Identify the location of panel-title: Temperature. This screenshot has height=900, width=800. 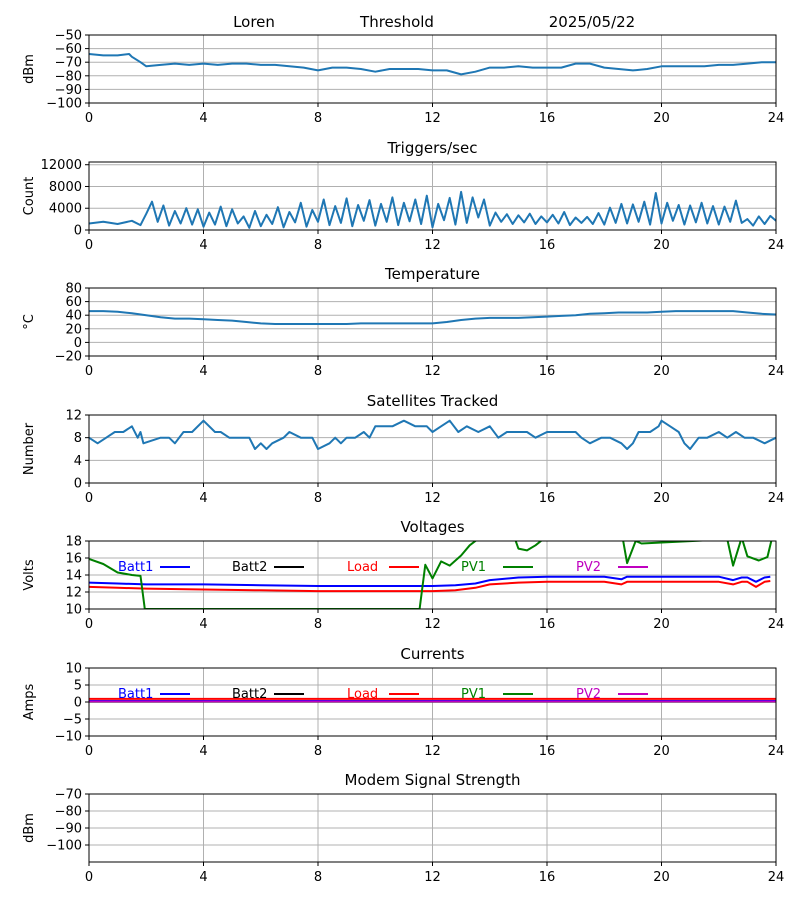
(432, 274).